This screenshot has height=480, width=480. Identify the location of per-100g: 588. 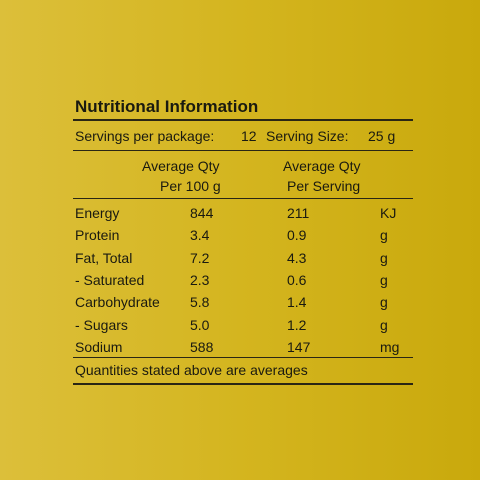
(202, 346).